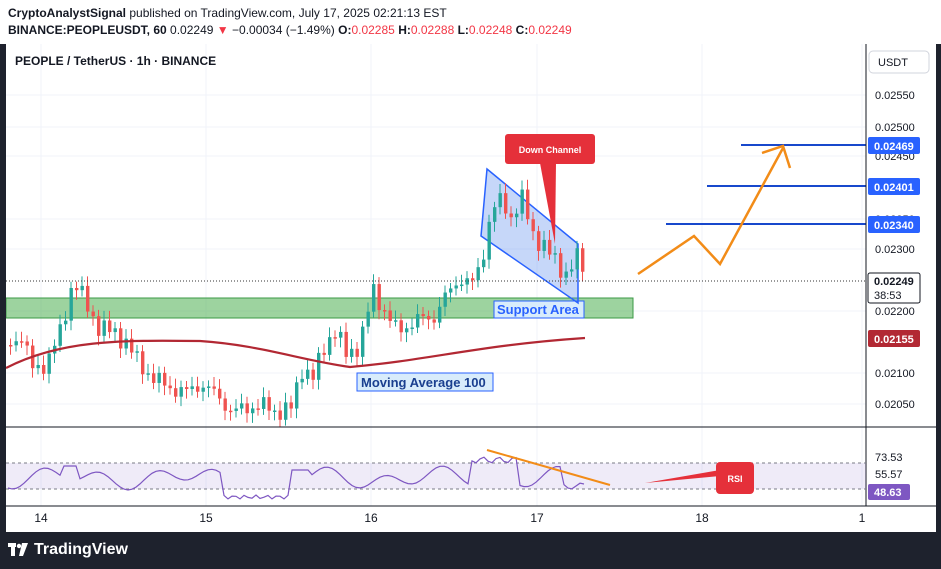 This screenshot has height=569, width=941. Describe the element at coordinates (295, 352) in the screenshot. I see `moving-average-line` at that location.